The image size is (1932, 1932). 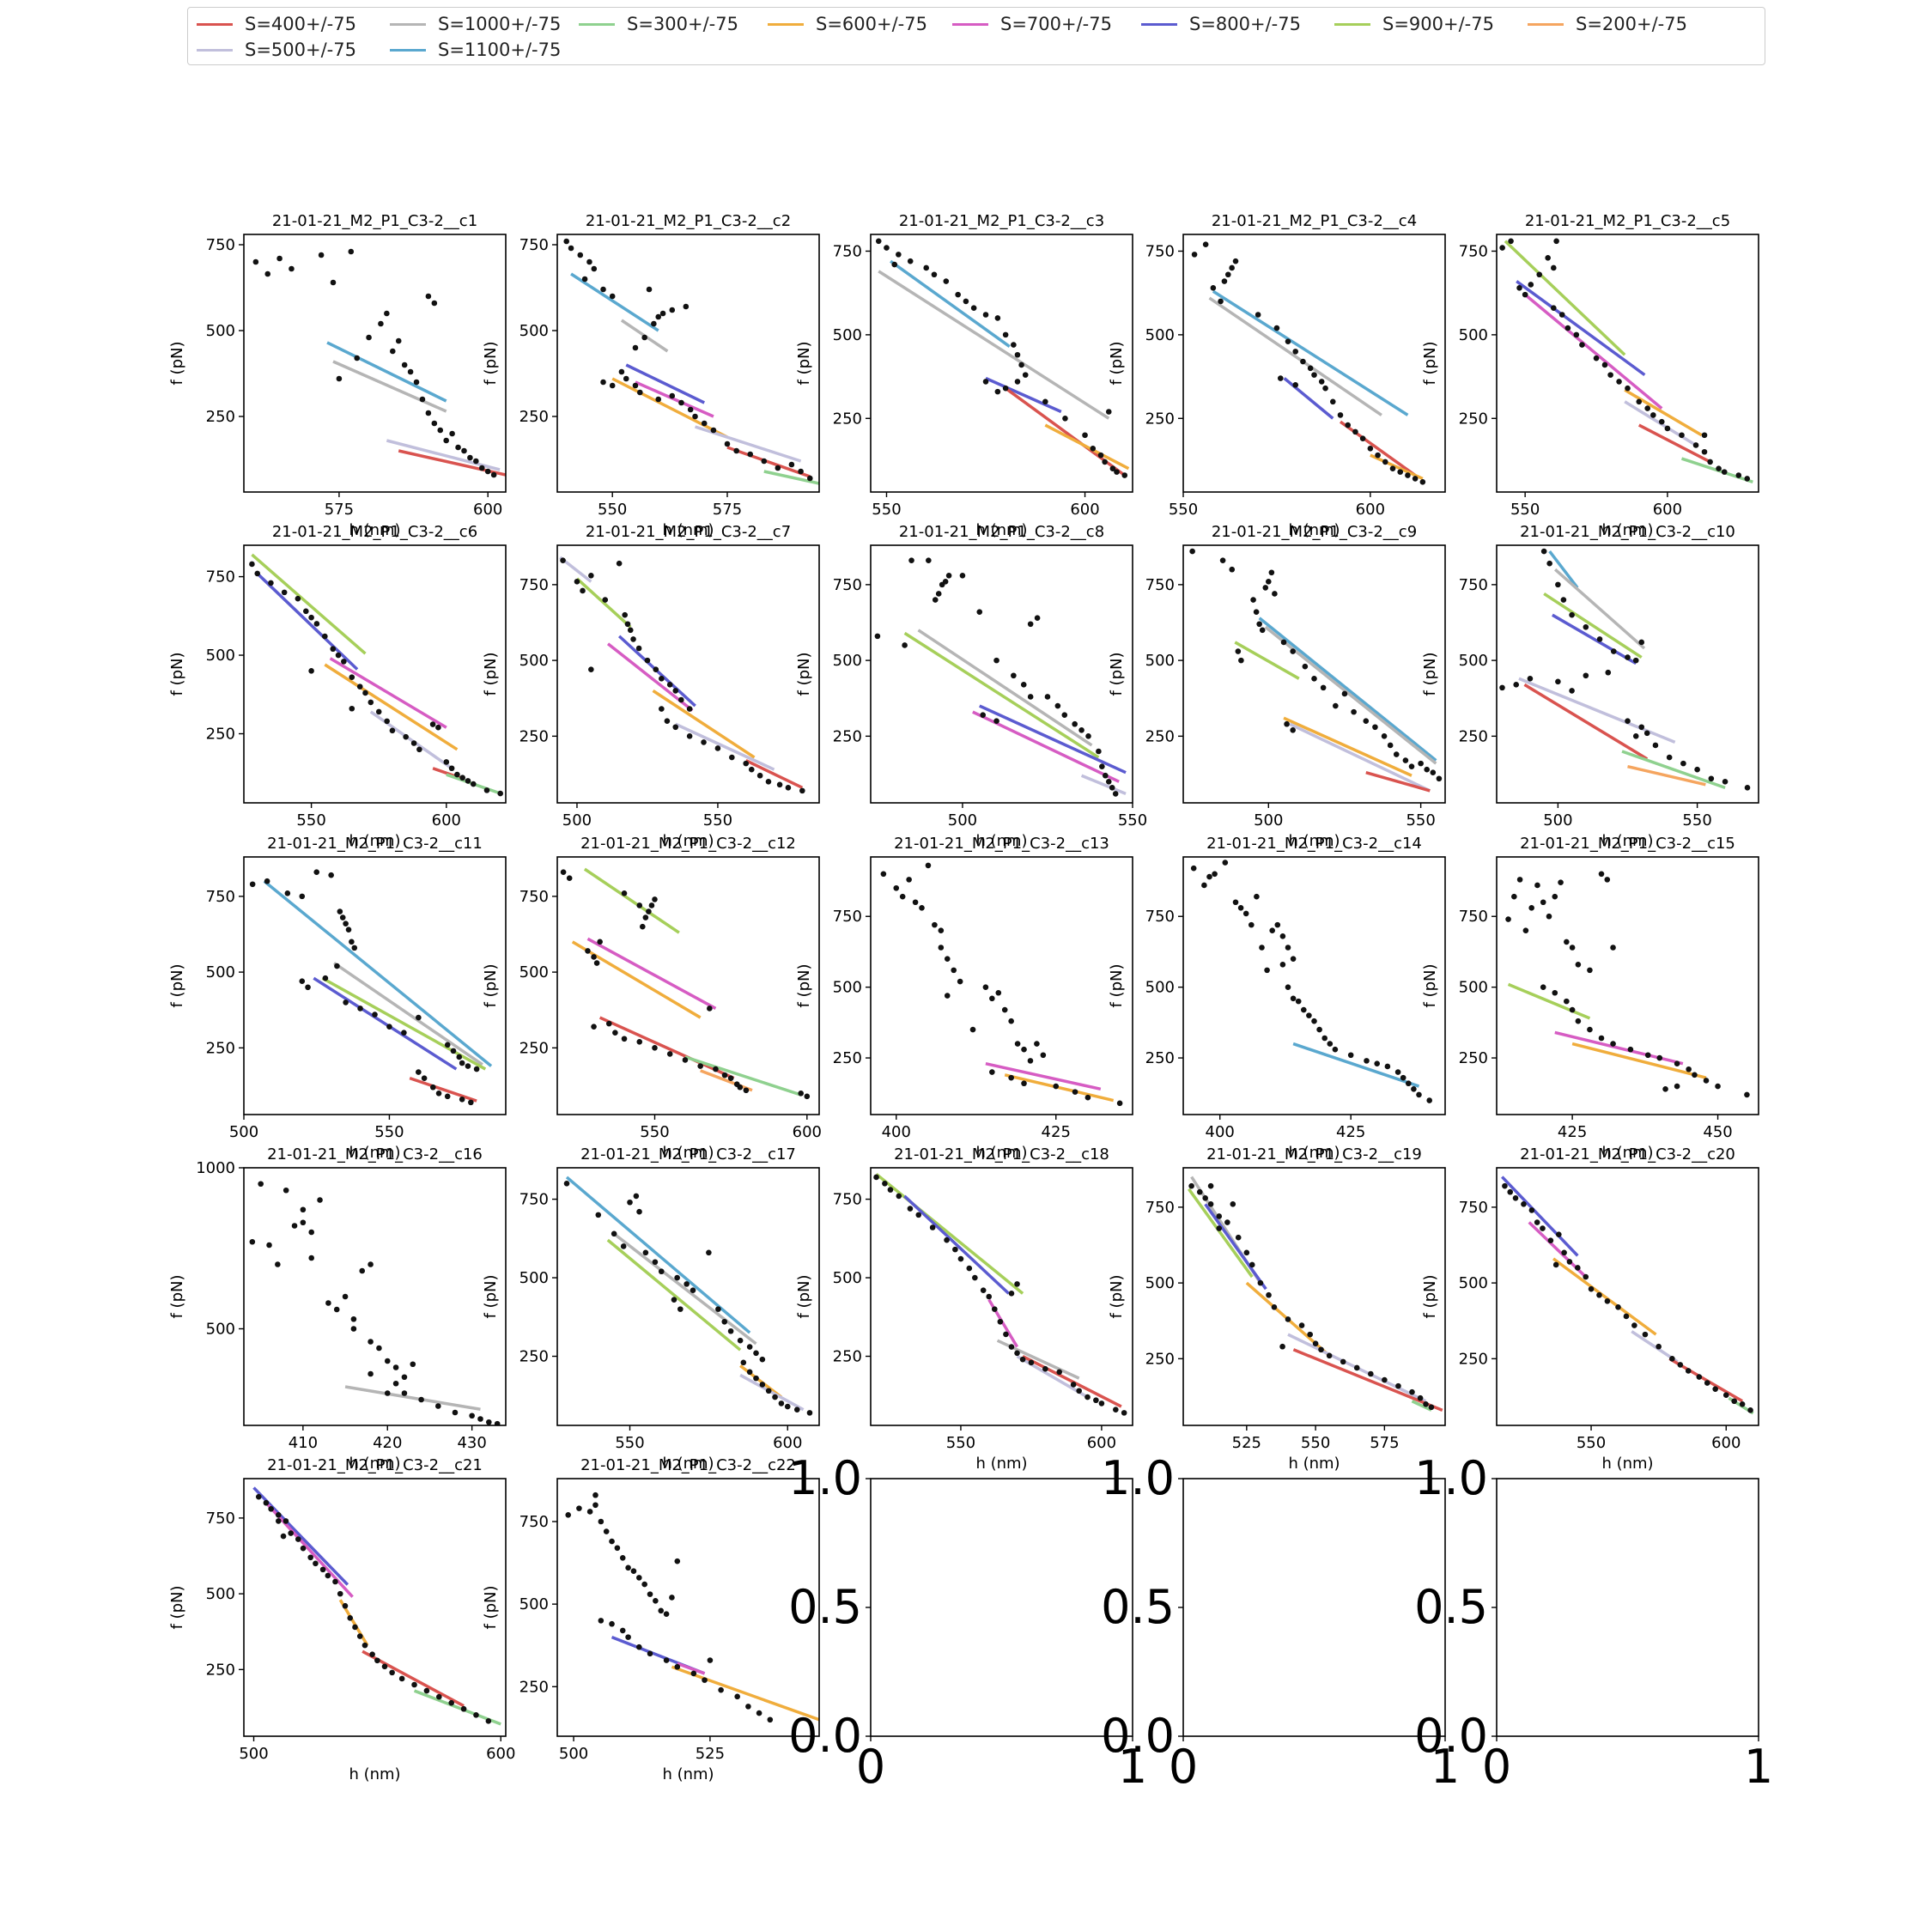 What do you see at coordinates (220, 972) in the screenshot?
I see `y-tick-label: 500` at bounding box center [220, 972].